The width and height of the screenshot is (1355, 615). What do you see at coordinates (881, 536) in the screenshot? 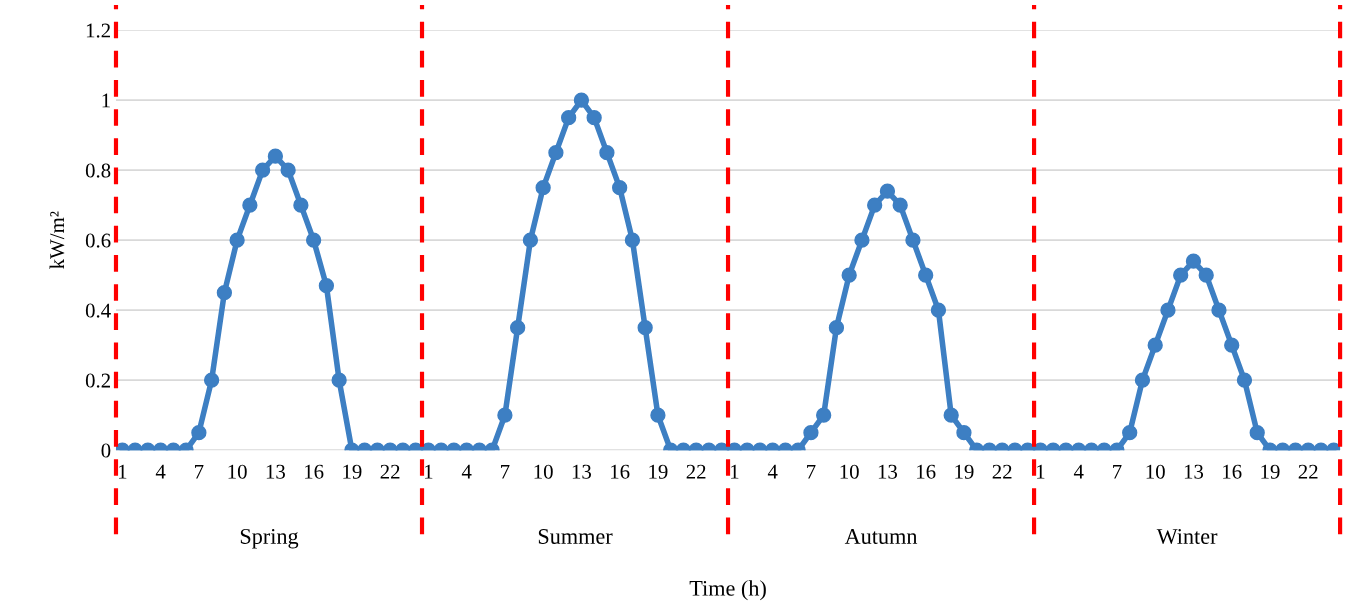
I see `text: Autumn` at bounding box center [881, 536].